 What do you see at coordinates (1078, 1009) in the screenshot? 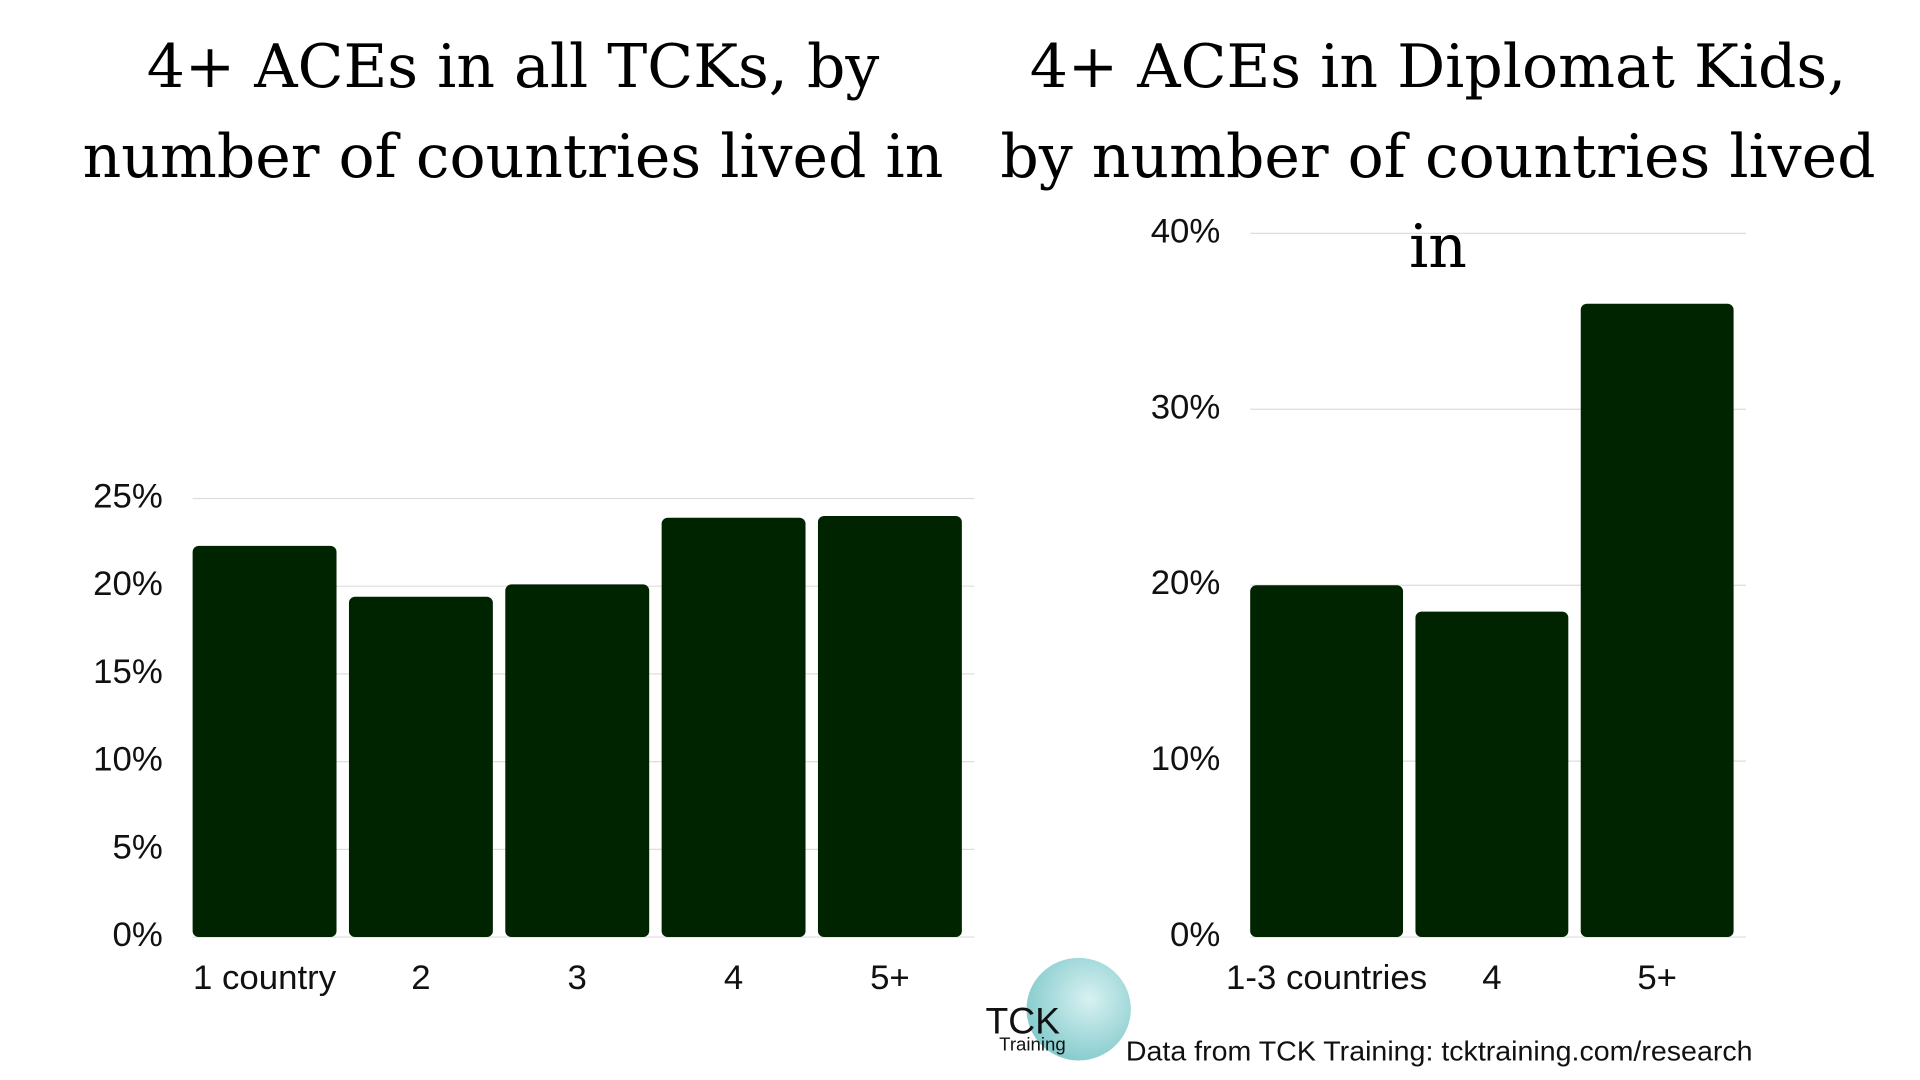
I see `logo-circle` at bounding box center [1078, 1009].